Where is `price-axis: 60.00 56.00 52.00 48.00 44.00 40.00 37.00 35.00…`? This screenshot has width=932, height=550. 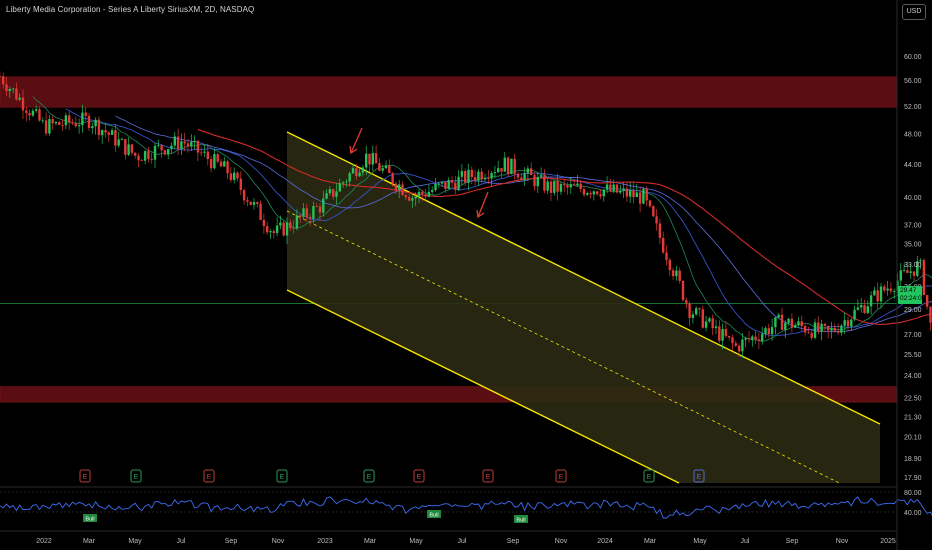
price-axis: 60.00 56.00 52.00 48.00 44.00 40.00 37.00 35.00… is located at coordinates (909, 275).